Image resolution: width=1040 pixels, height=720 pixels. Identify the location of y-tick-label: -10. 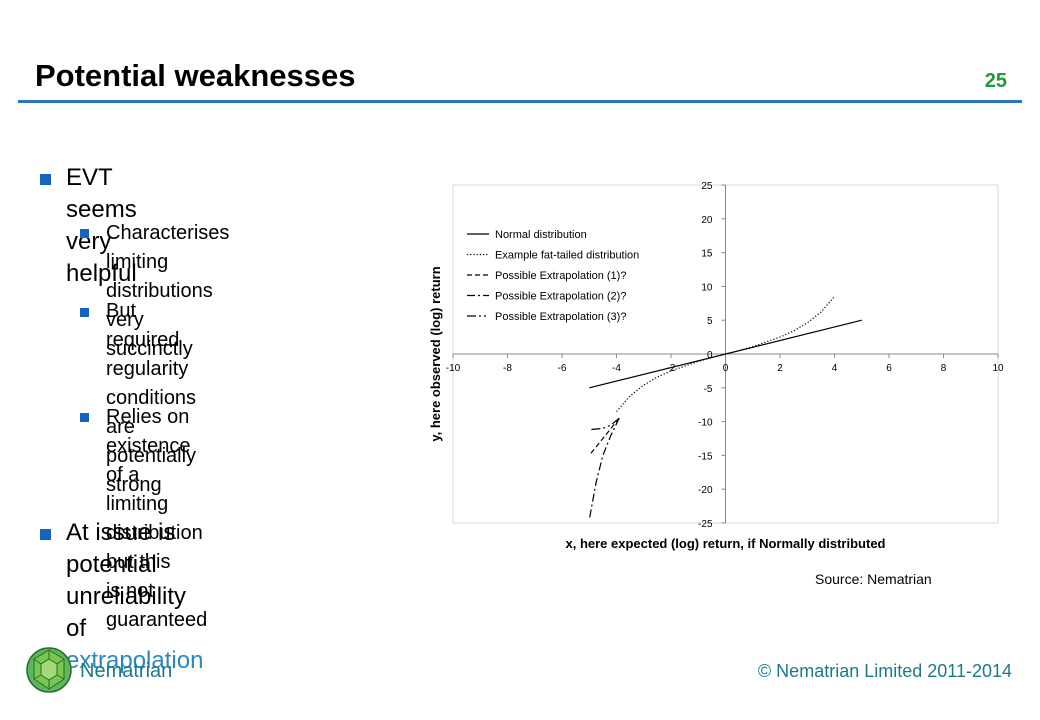
(705, 423).